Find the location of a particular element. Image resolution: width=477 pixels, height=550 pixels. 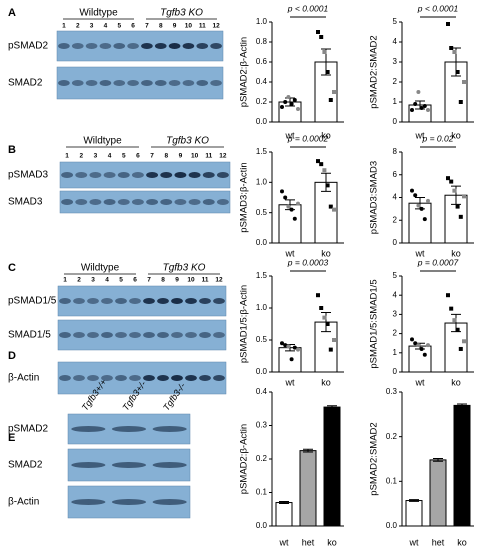

y-tick-label: 2 is located at coordinates (395, 219).